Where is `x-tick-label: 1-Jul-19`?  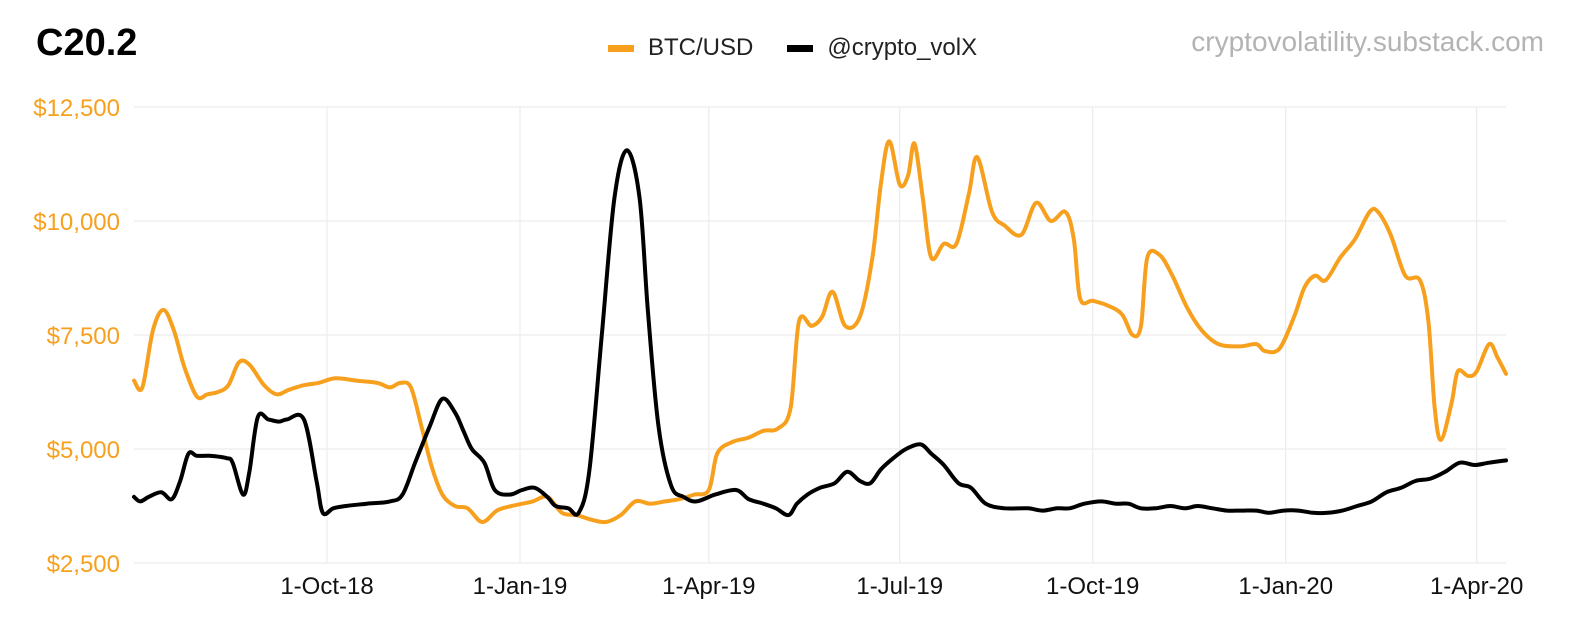
x-tick-label: 1-Jul-19 is located at coordinates (899, 586).